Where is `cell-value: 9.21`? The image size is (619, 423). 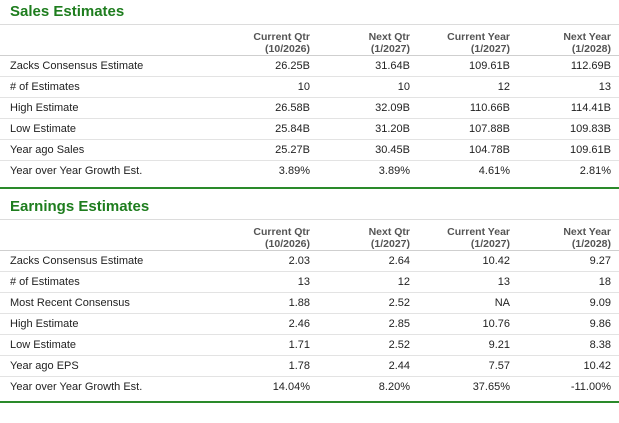
cell-value: 9.21 is located at coordinates (468, 345).